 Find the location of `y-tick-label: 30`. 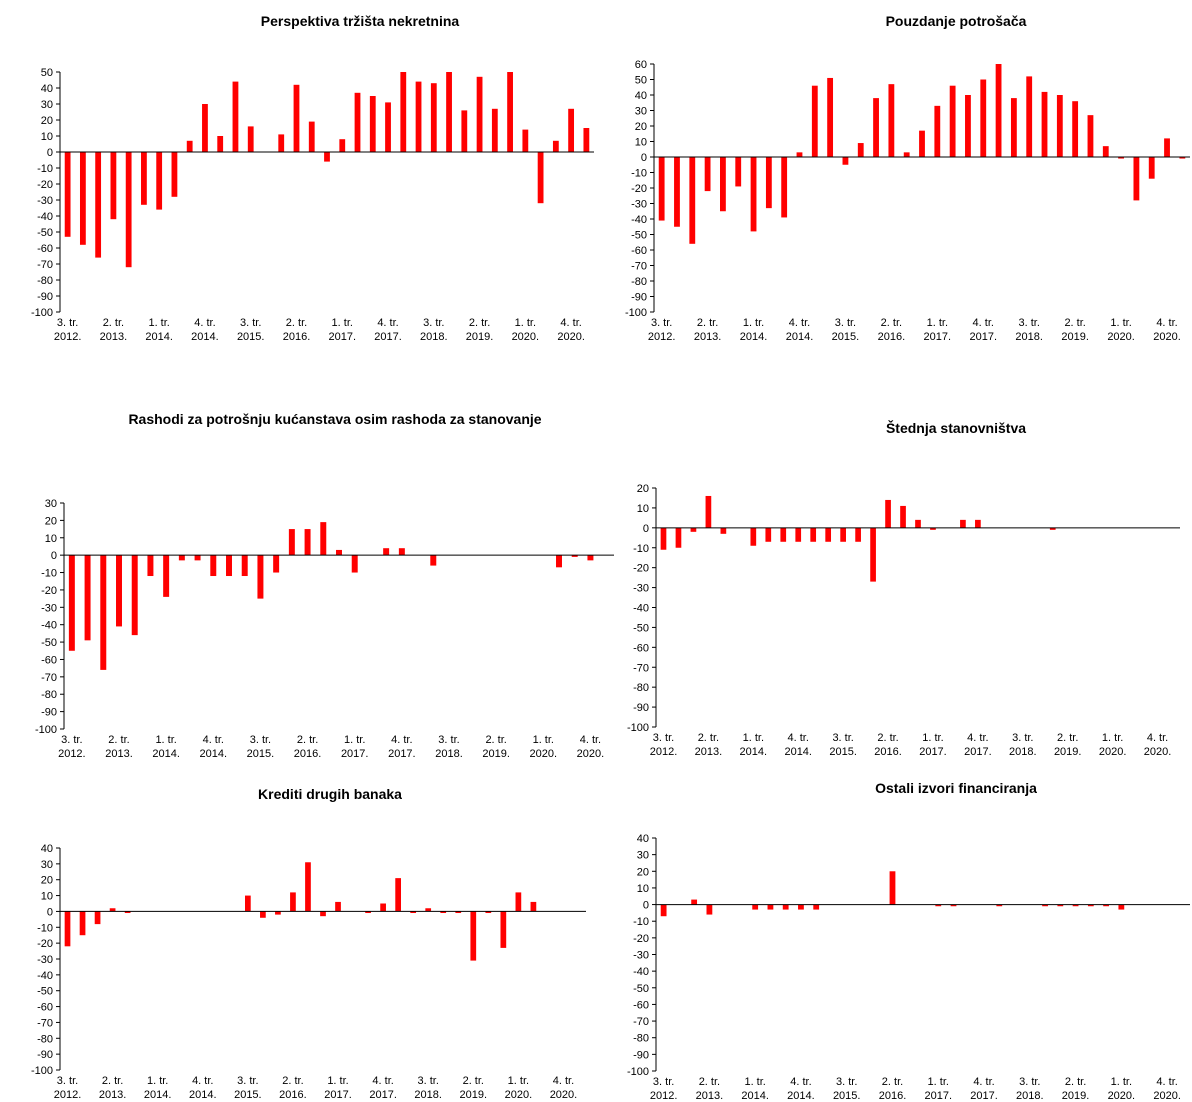

y-tick-label: 30 is located at coordinates (47, 865).